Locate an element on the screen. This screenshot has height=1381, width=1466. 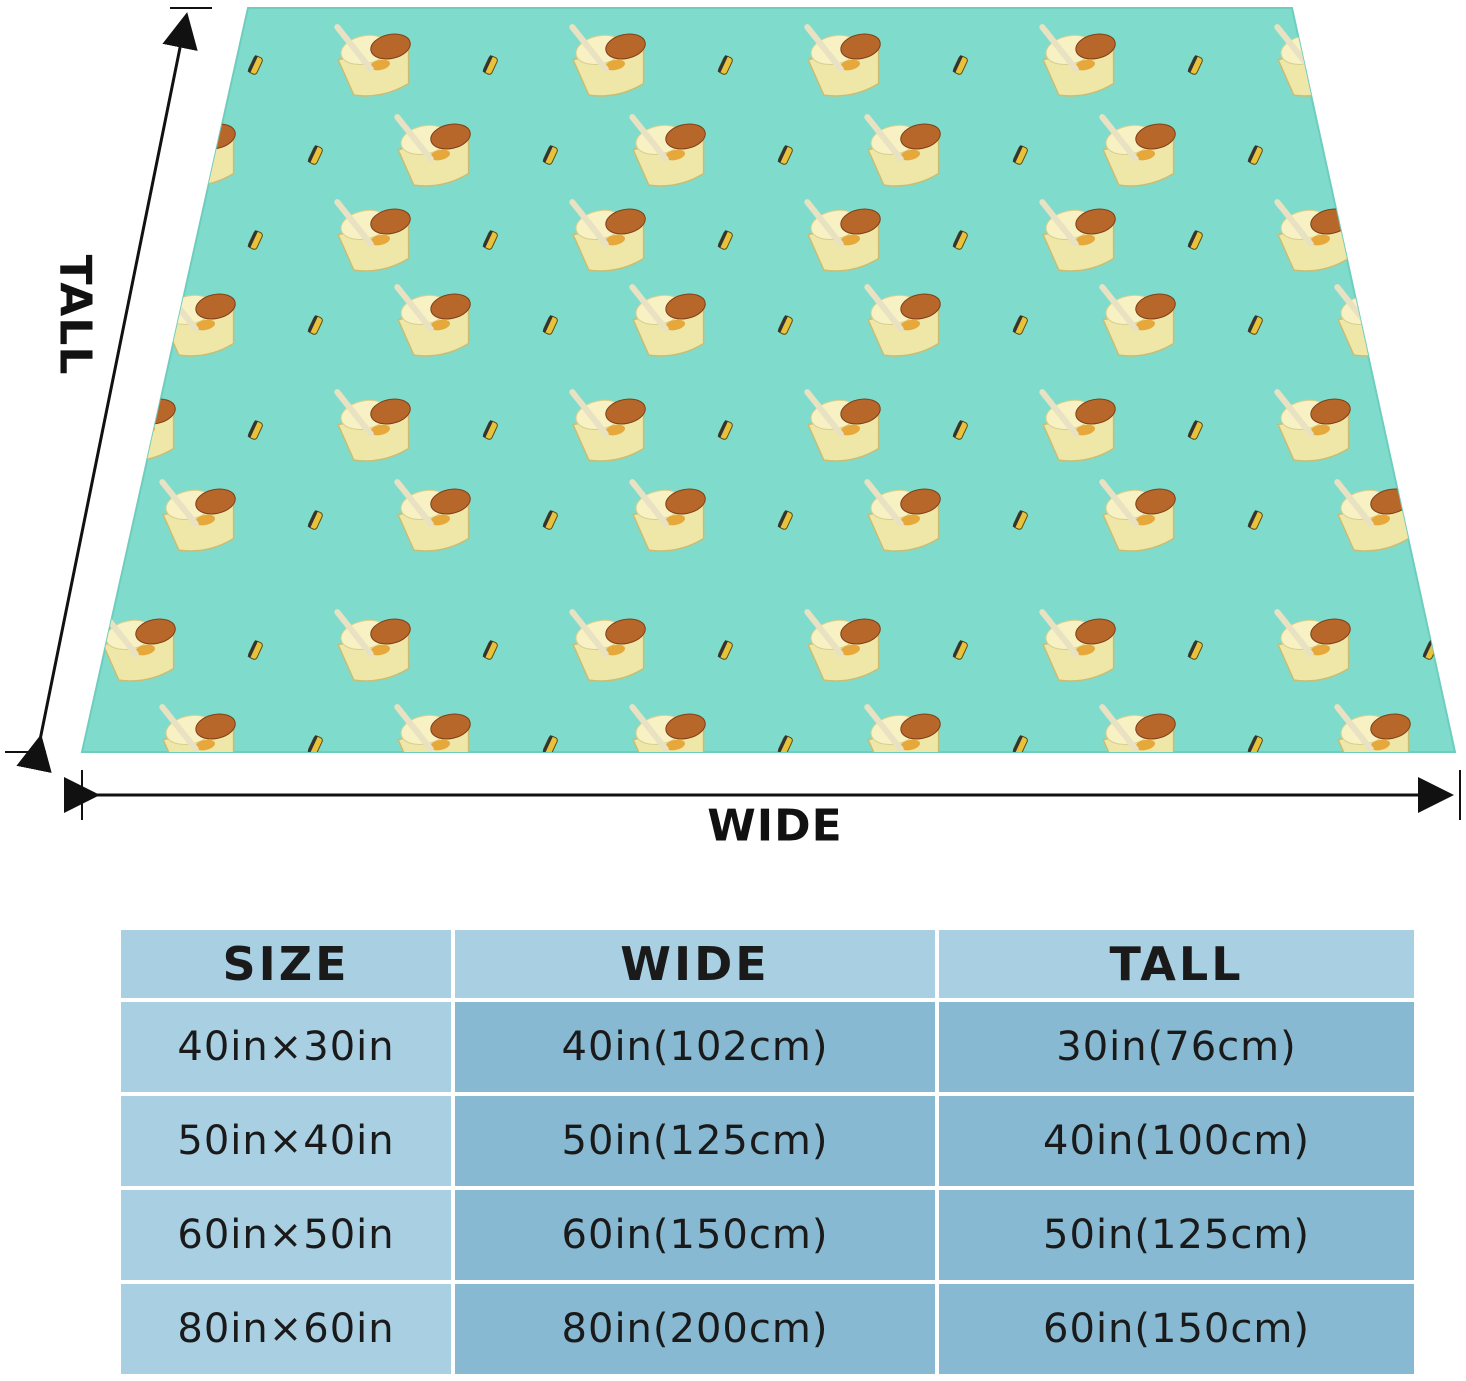
tall-cell: 50in(125cm) is located at coordinates (1176, 1235).